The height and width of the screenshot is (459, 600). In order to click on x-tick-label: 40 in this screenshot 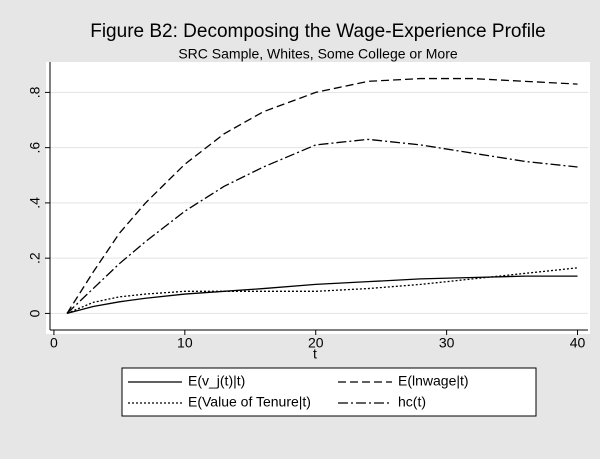, I will do `click(578, 343)`.